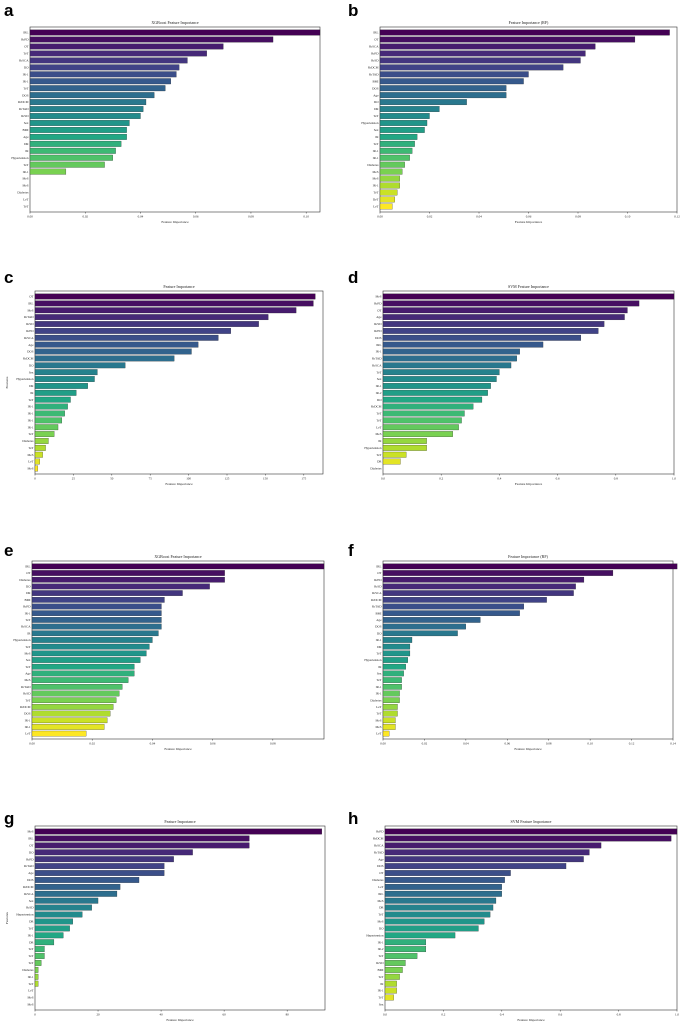 The width and height of the screenshot is (685, 1032). I want to click on category-label: LeT, so click(378, 734).